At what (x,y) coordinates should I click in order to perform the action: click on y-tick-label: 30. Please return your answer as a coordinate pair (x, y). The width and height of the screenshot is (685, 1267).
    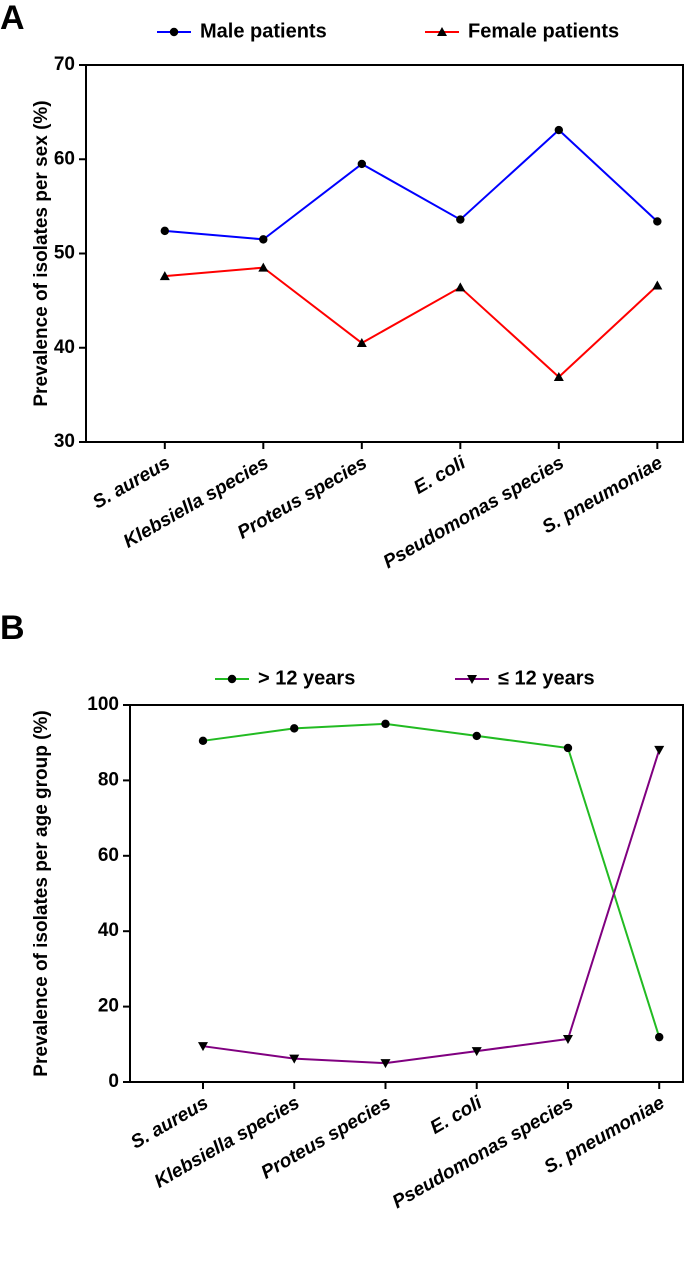
    Looking at the image, I should click on (64, 441).